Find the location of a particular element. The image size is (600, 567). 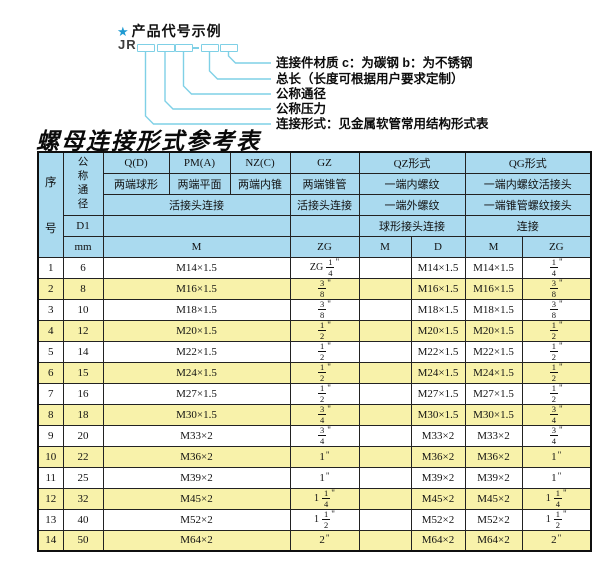

cell-qg-zg: 1 1 4 " is located at coordinates (556, 498).